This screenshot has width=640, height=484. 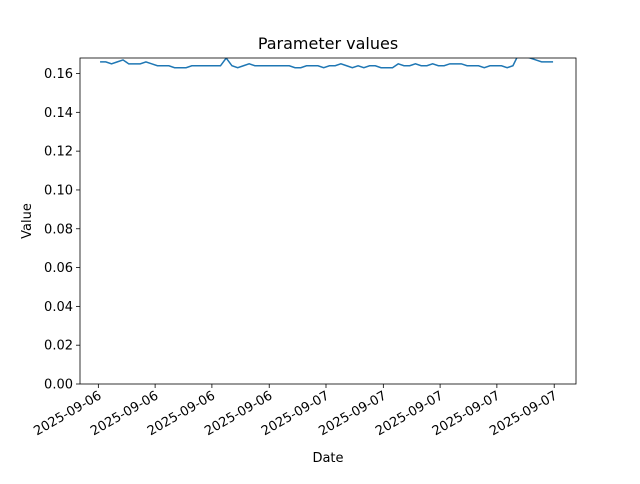 What do you see at coordinates (328, 43) in the screenshot?
I see `chart-title: Parameter values` at bounding box center [328, 43].